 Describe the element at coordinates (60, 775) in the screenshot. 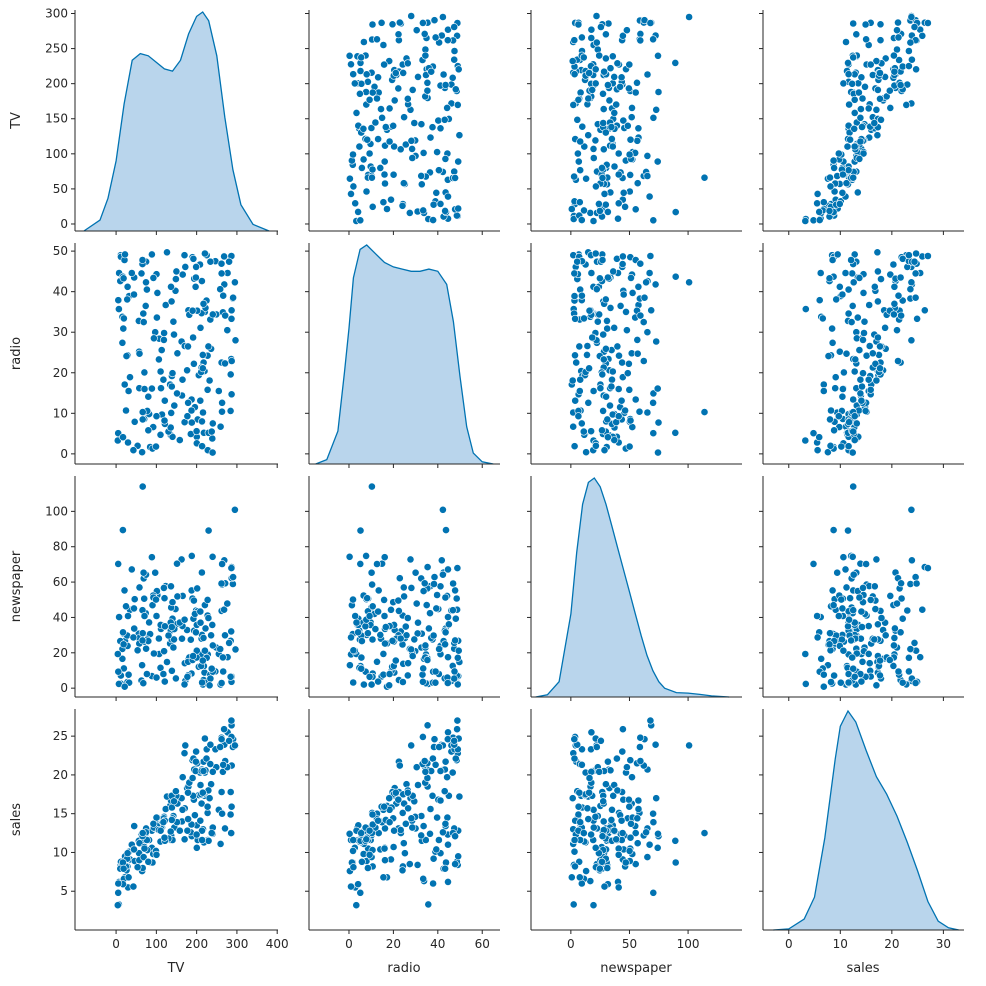

I see `y-tick-label: 20` at that location.